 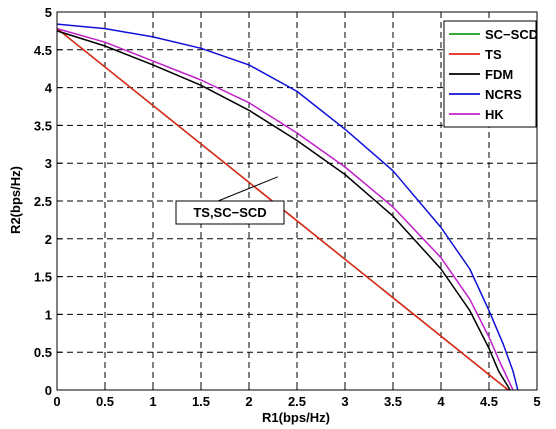 What do you see at coordinates (494, 114) in the screenshot?
I see `legend-label-hk: HK` at bounding box center [494, 114].